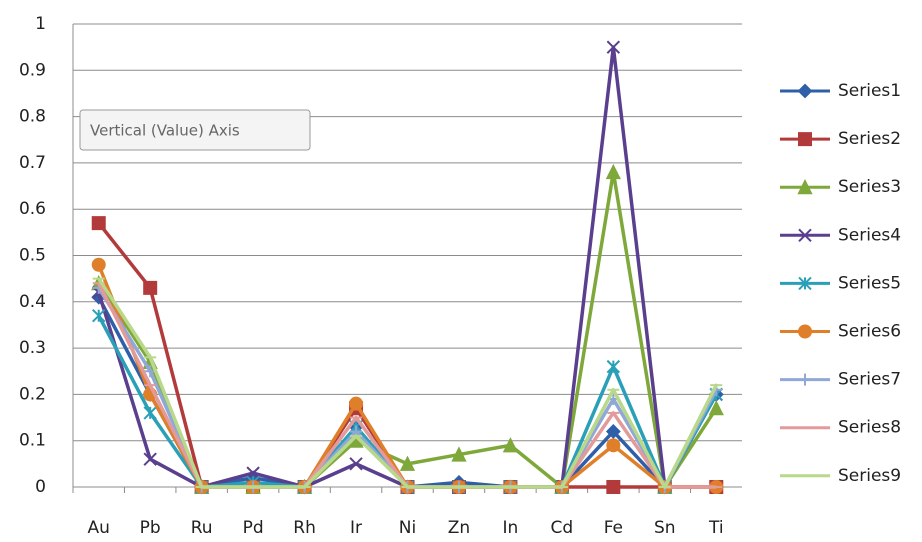 This screenshot has height=542, width=922. Describe the element at coordinates (869, 139) in the screenshot. I see `legend-label: Series2` at that location.